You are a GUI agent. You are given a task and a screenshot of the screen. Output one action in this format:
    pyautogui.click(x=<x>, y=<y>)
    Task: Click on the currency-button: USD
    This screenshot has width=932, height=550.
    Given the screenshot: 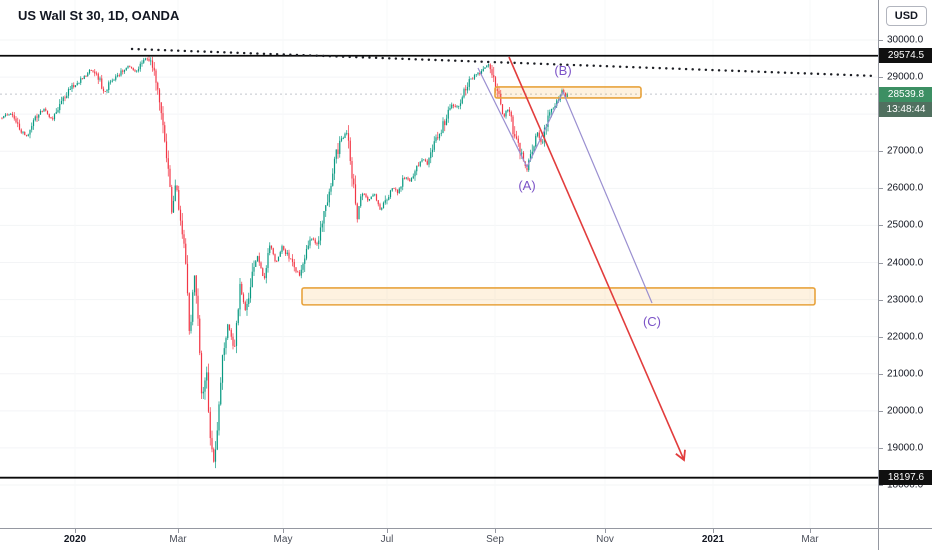 What is the action you would take?
    pyautogui.click(x=906, y=16)
    